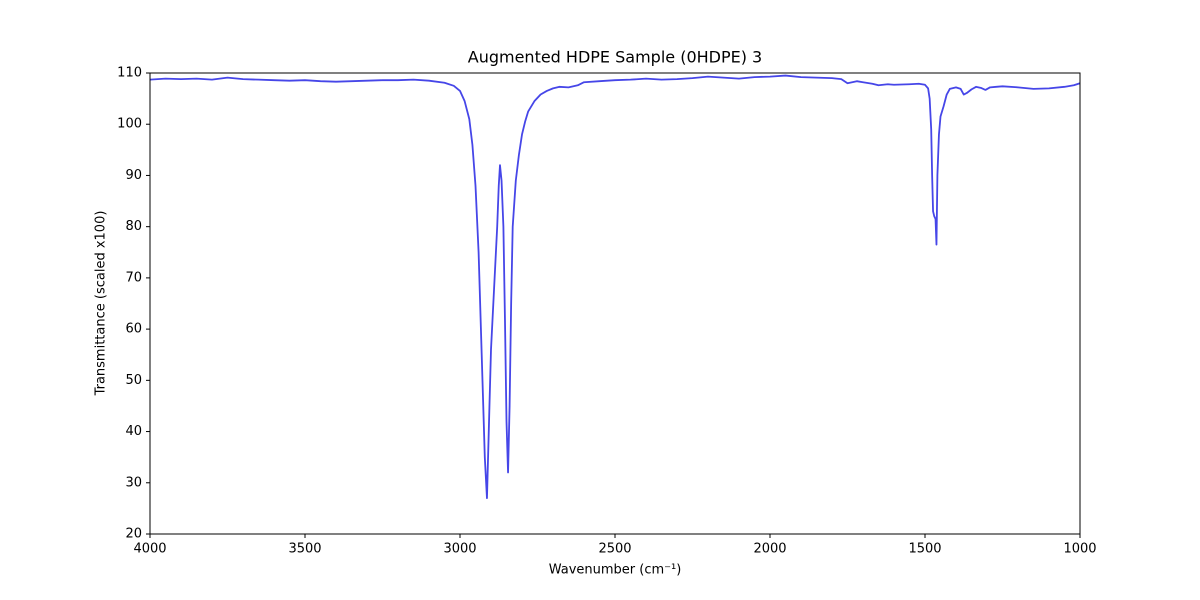 This screenshot has height=600, width=1200. I want to click on y-tick-label: 40, so click(133, 431).